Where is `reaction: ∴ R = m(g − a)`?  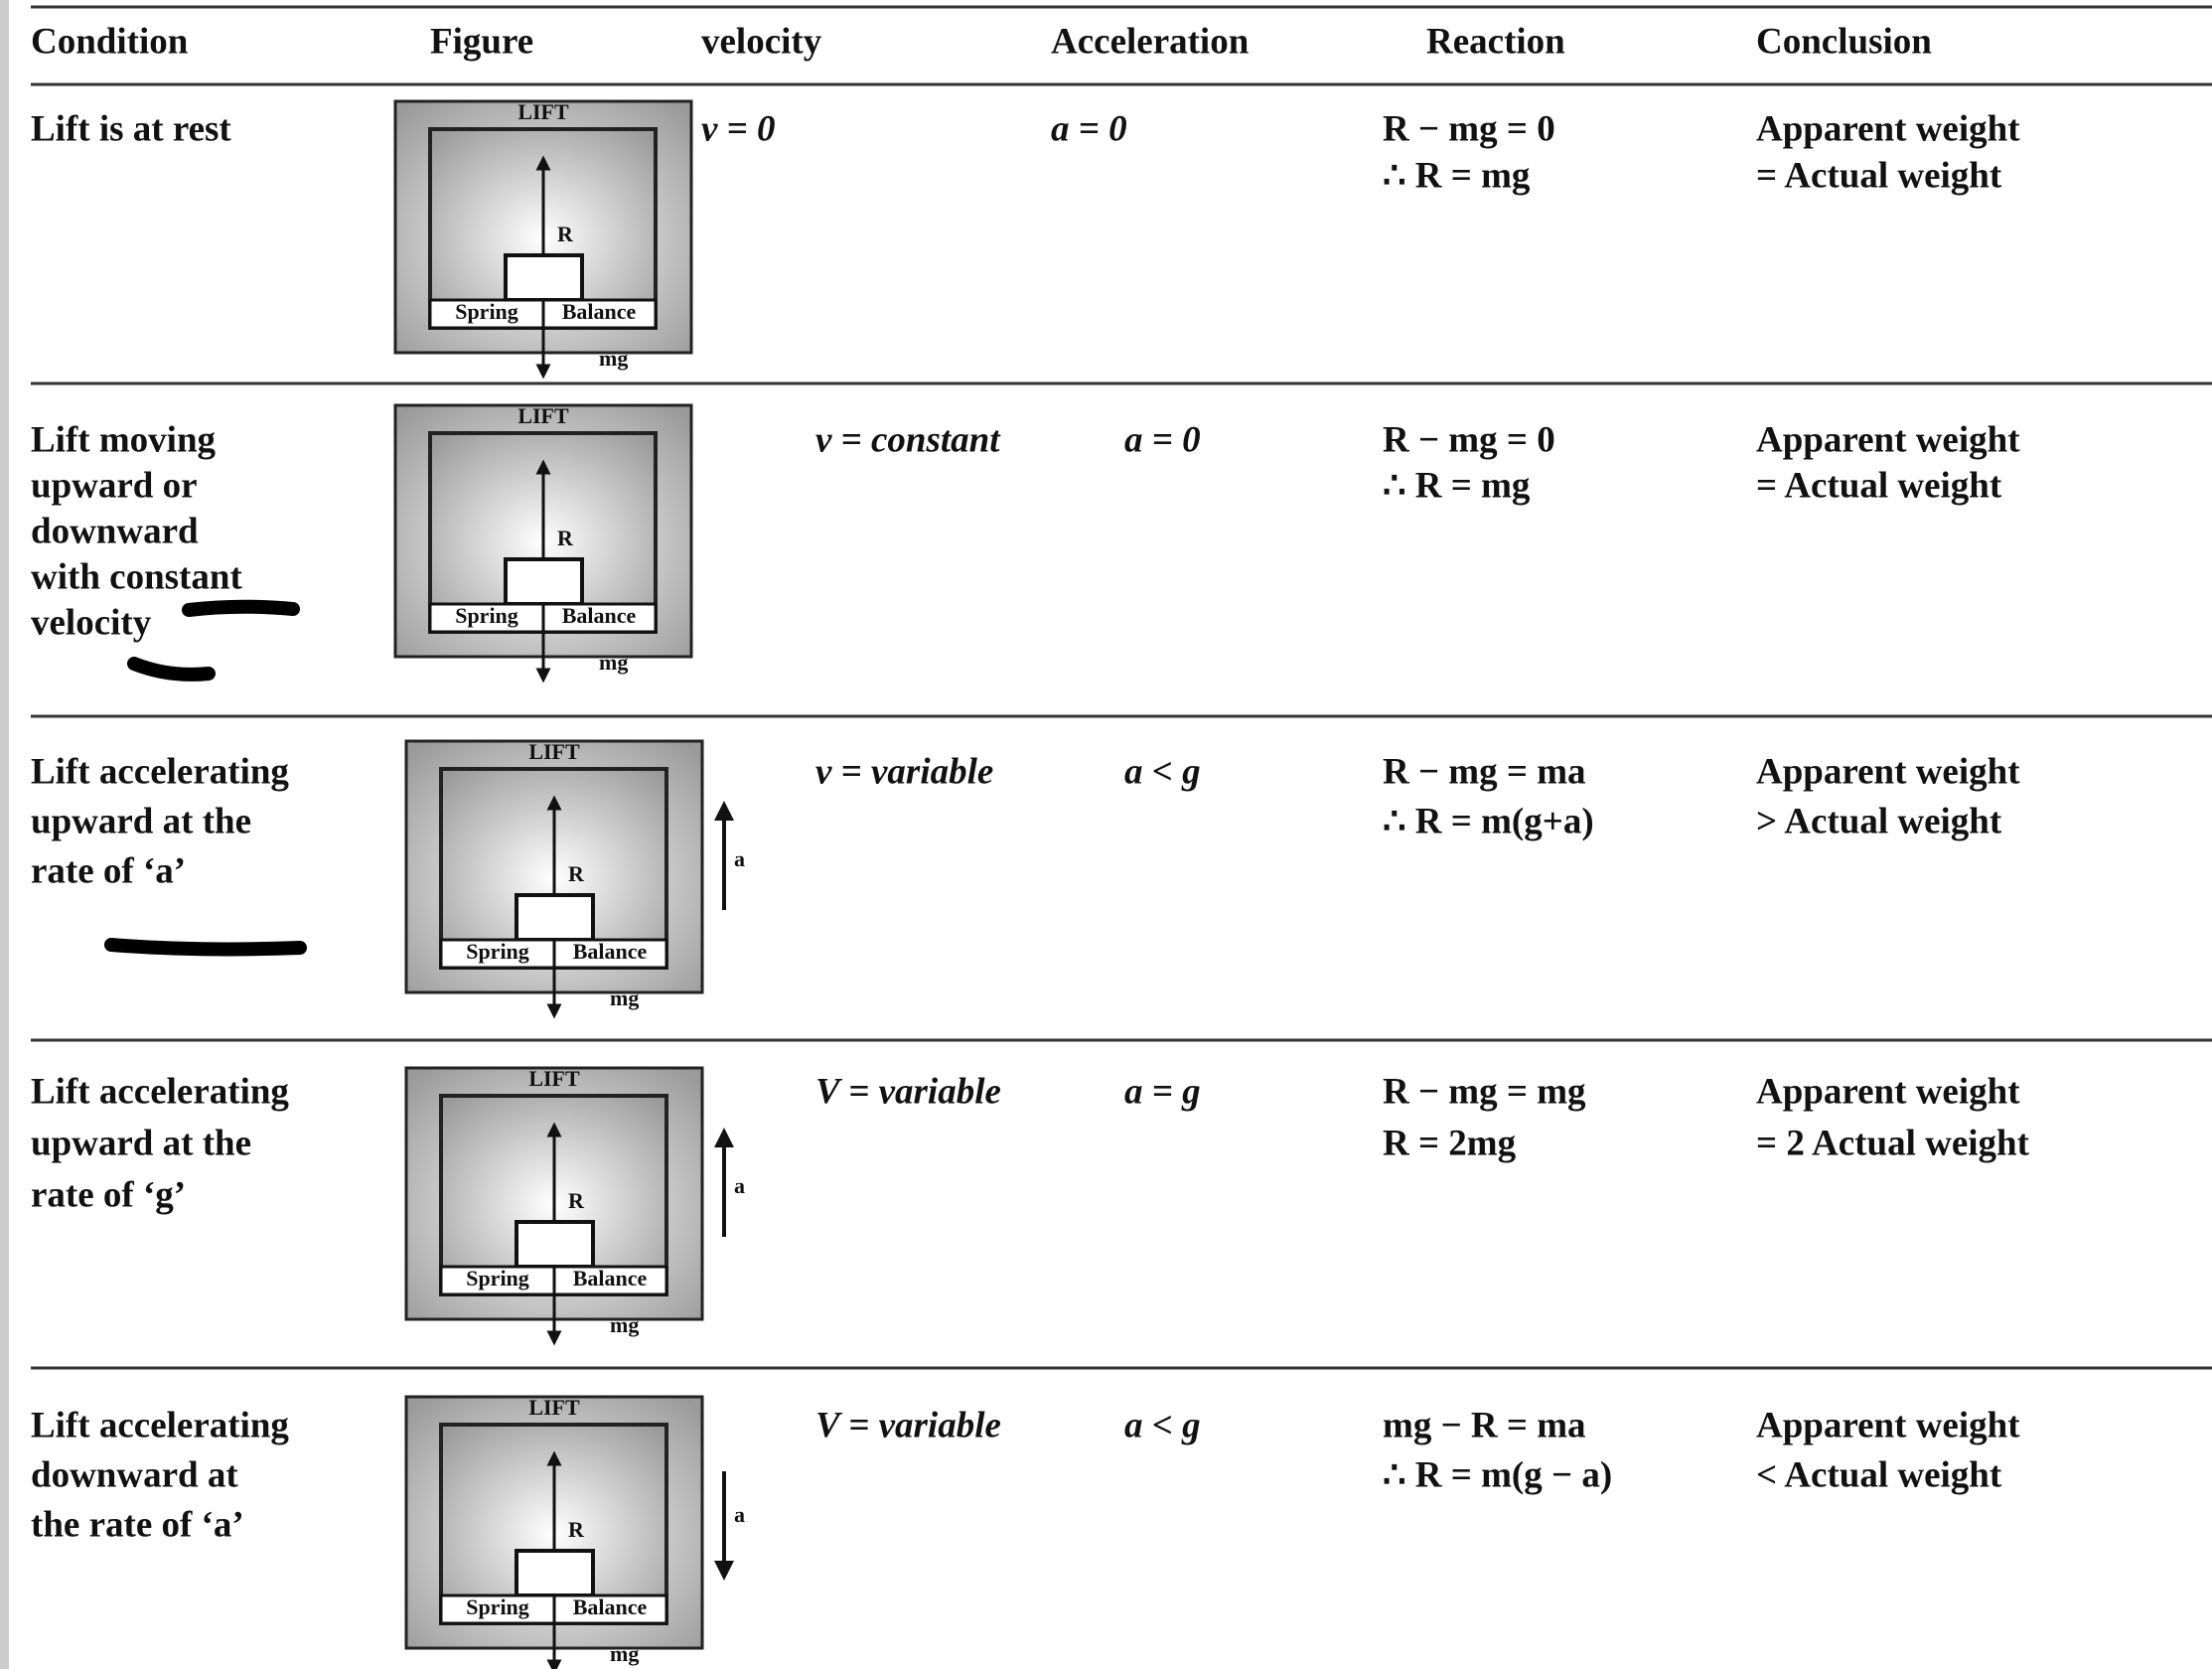
reaction: ∴ R = m(g − a) is located at coordinates (1497, 1475).